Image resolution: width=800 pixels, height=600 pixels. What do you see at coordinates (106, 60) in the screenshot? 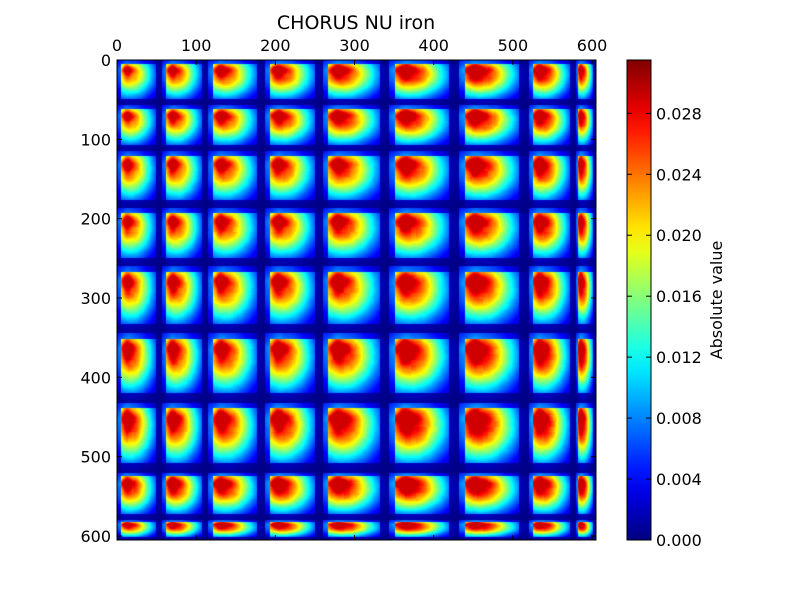
I see `y-tick-label: 0` at bounding box center [106, 60].